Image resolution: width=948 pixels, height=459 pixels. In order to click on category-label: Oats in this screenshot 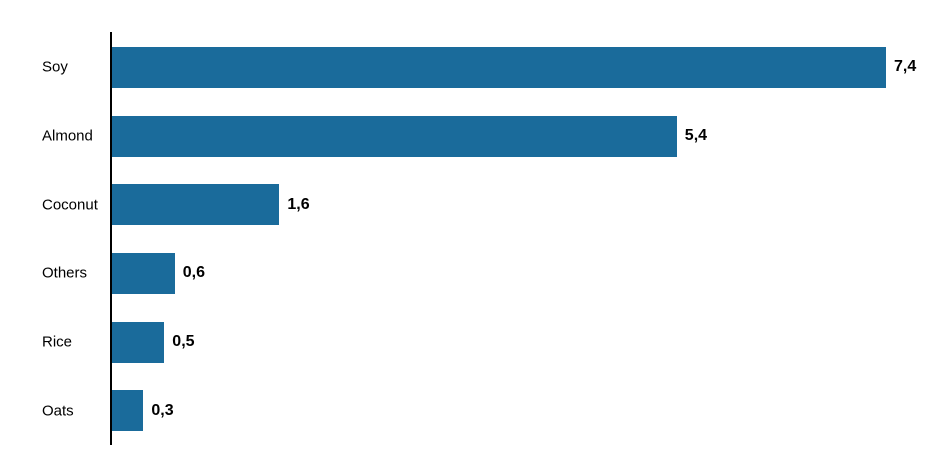, I will do `click(58, 411)`.